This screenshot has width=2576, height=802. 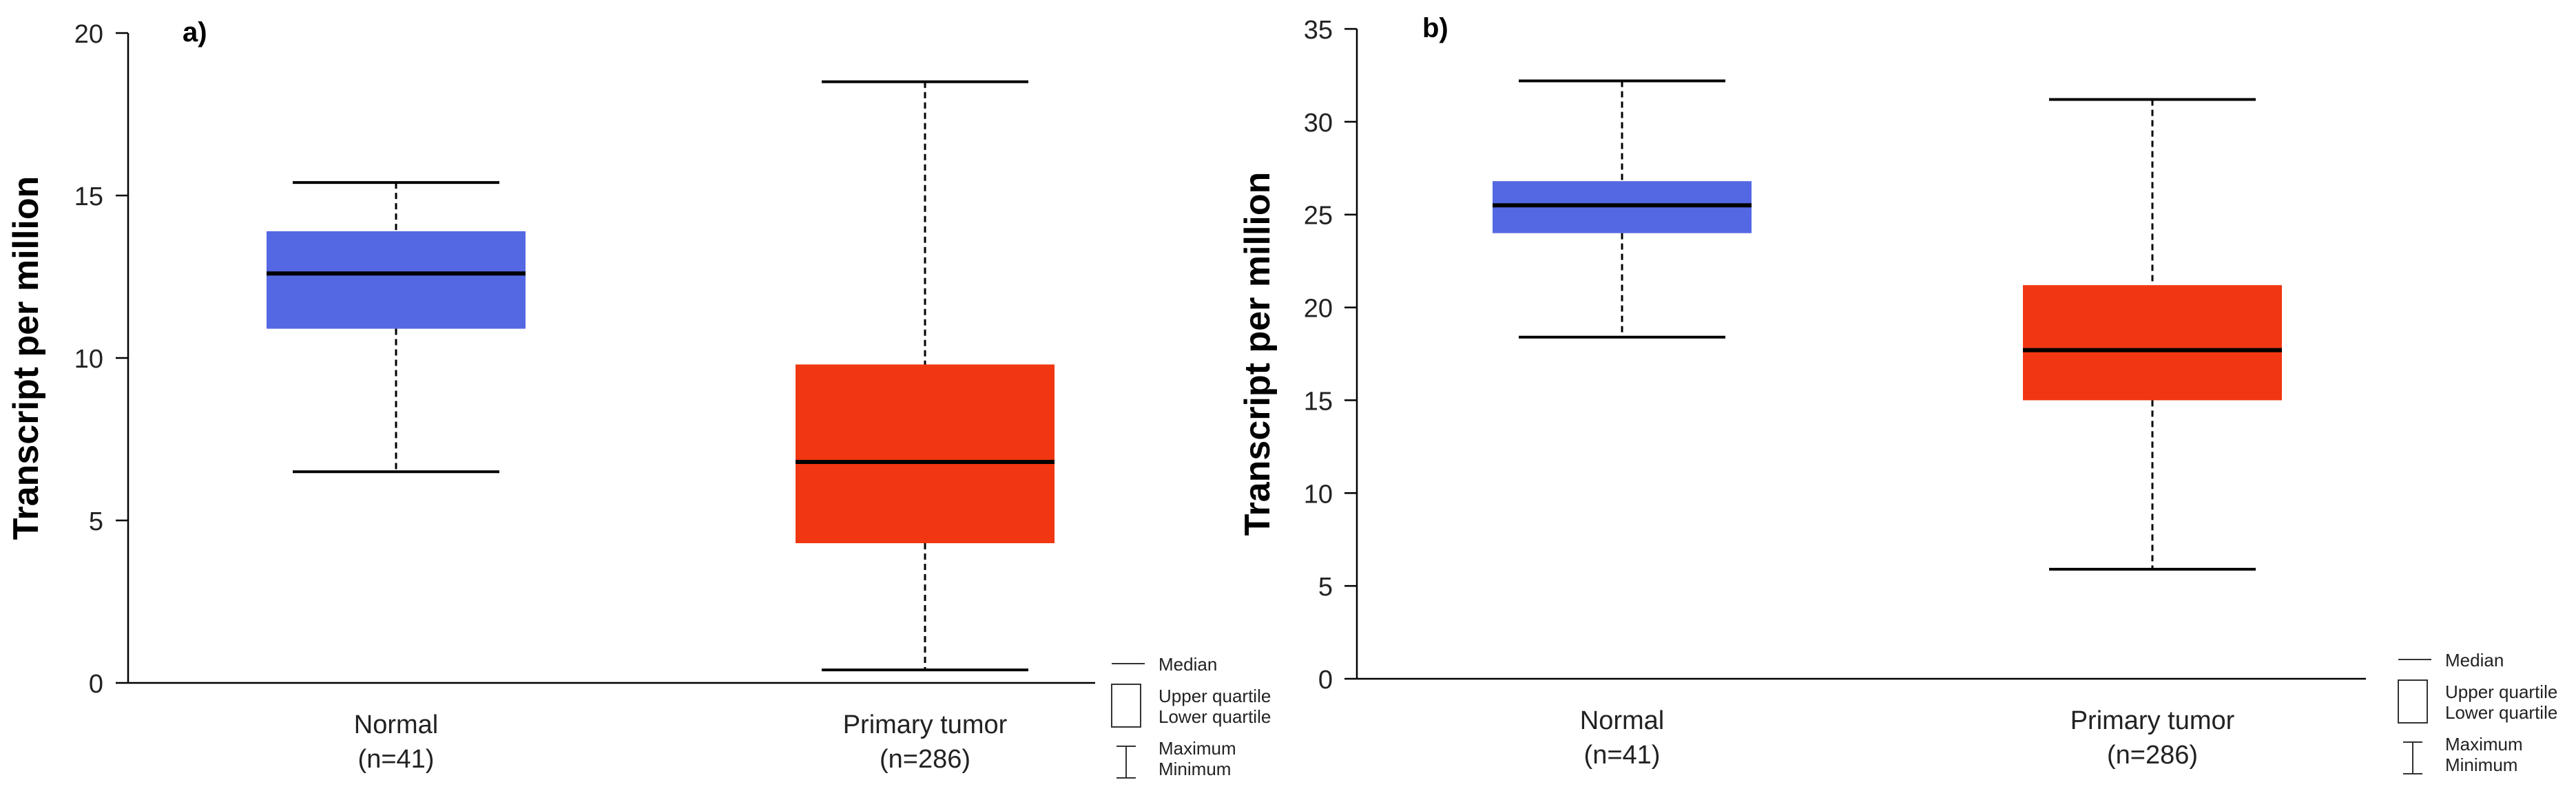 What do you see at coordinates (195, 32) in the screenshot?
I see `panel-label: a)` at bounding box center [195, 32].